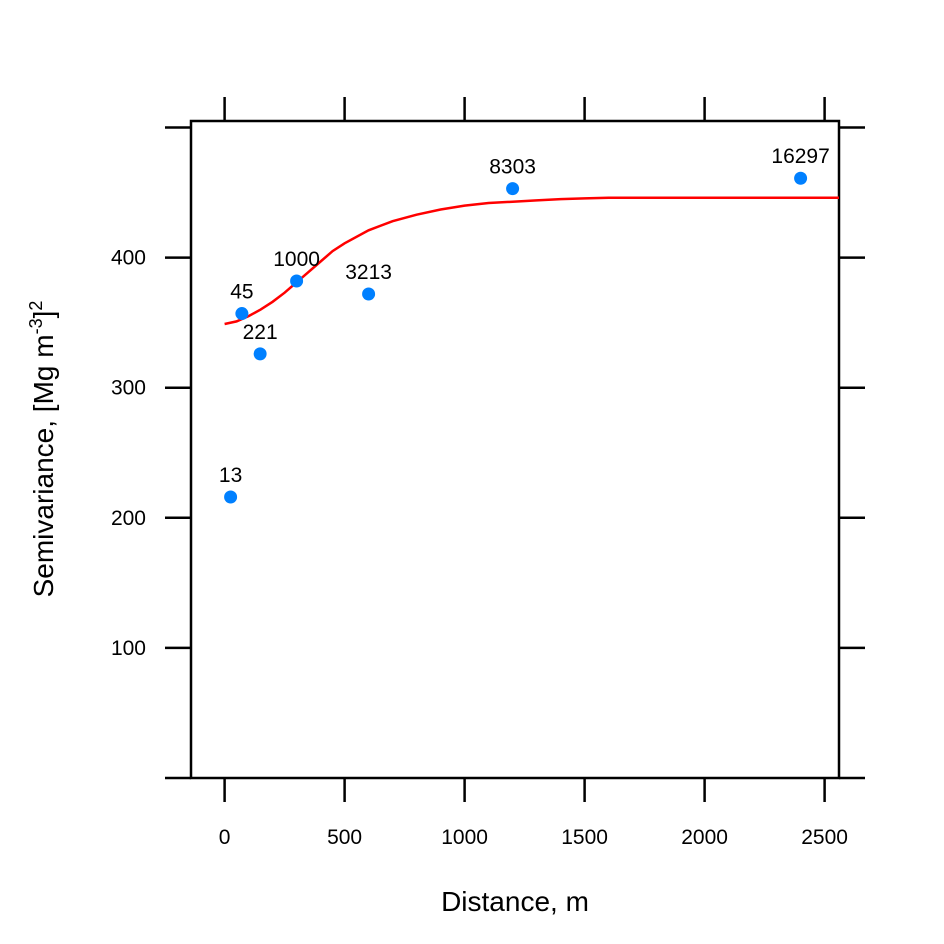 Image resolution: width=944 pixels, height=944 pixels. Describe the element at coordinates (296, 259) in the screenshot. I see `point-label-3: 1000` at that location.